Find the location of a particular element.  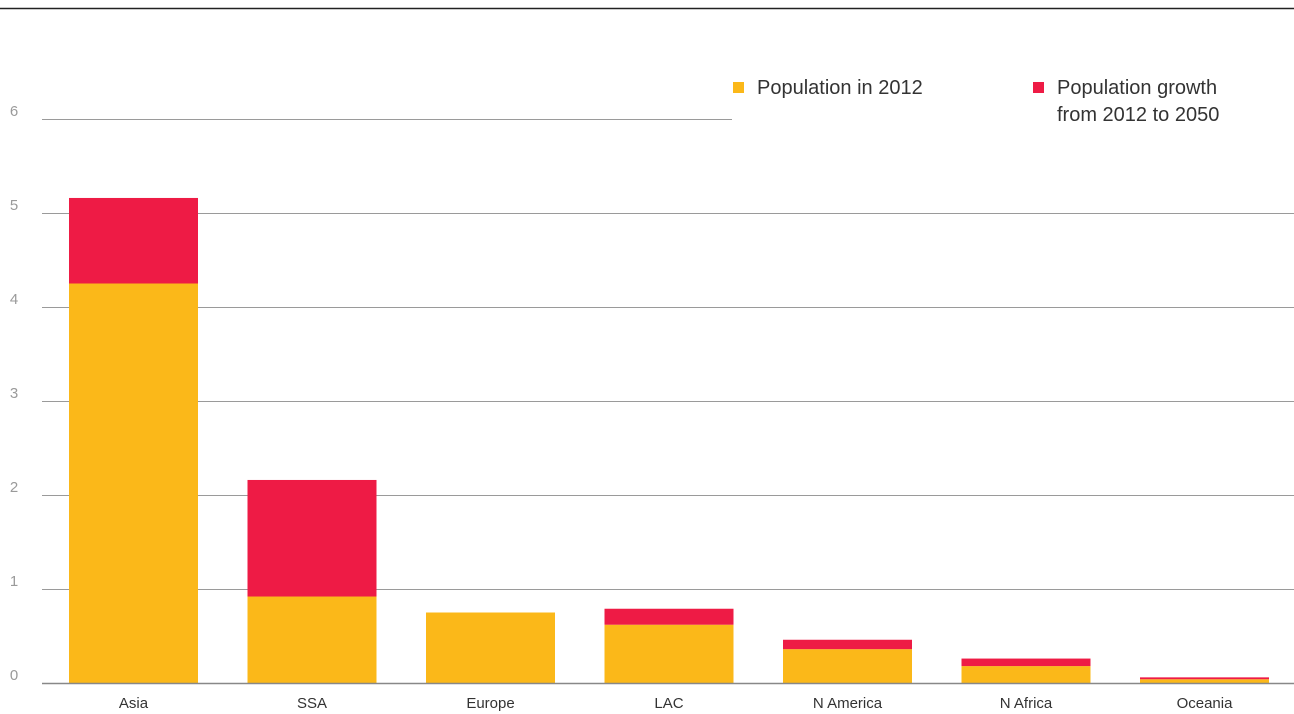

y-tick-label: 0 is located at coordinates (14, 675).